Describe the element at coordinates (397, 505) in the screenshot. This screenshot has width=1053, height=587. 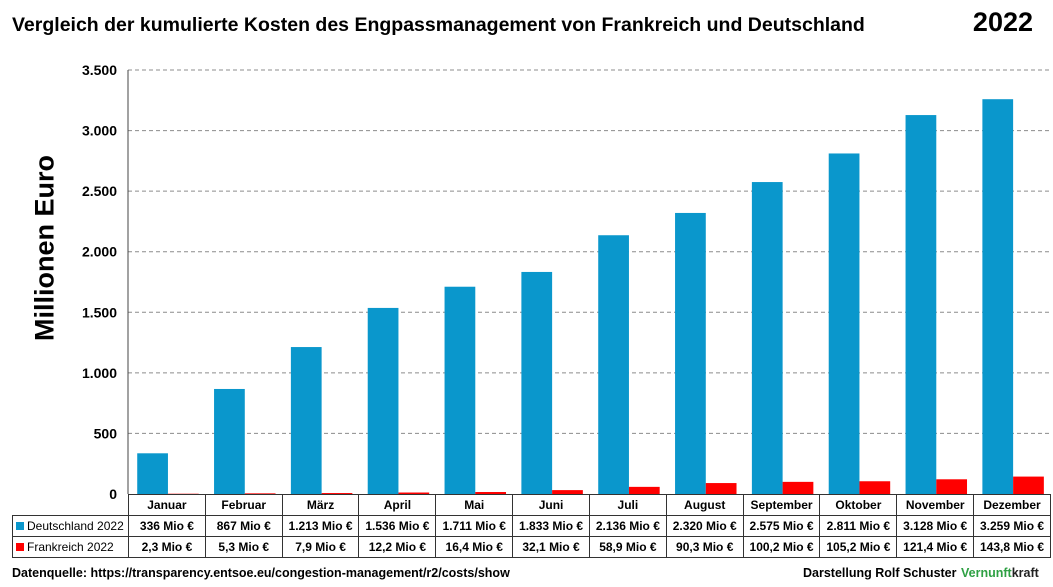
I see `x-tick-label: April` at that location.